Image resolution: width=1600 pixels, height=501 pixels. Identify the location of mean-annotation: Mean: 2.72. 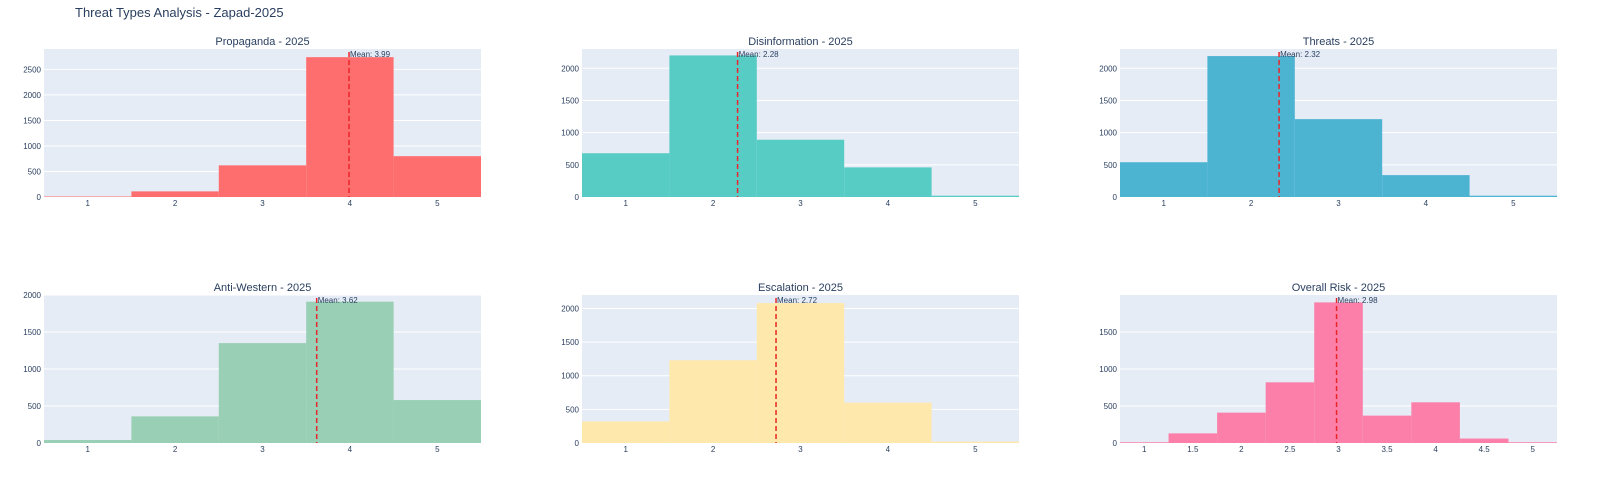
(797, 300).